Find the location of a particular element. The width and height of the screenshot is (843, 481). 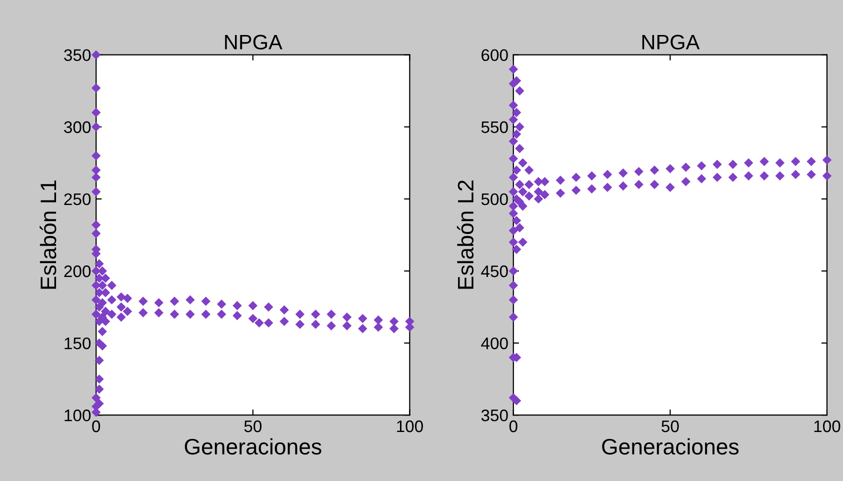

y-axis-title: Eslabón L2 is located at coordinates (465, 234).